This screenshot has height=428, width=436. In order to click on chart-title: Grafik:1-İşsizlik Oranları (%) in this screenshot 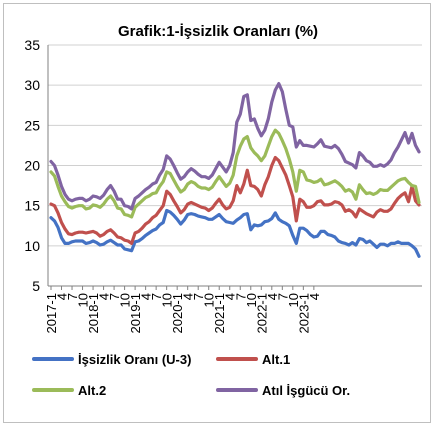, I will do `click(218, 31)`.